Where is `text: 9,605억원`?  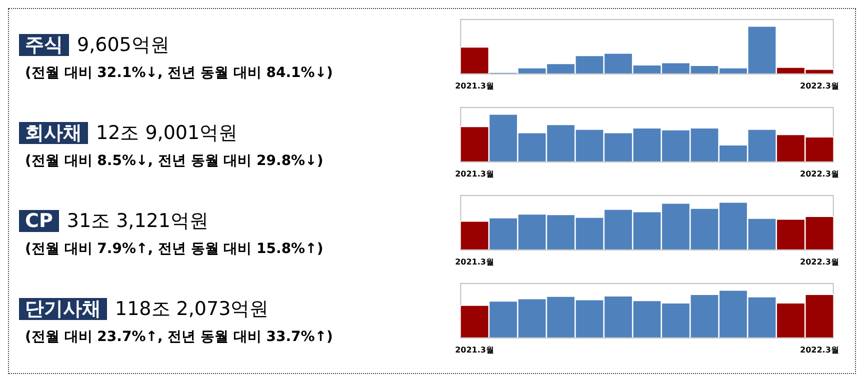
text: 9,605억원 is located at coordinates (123, 45).